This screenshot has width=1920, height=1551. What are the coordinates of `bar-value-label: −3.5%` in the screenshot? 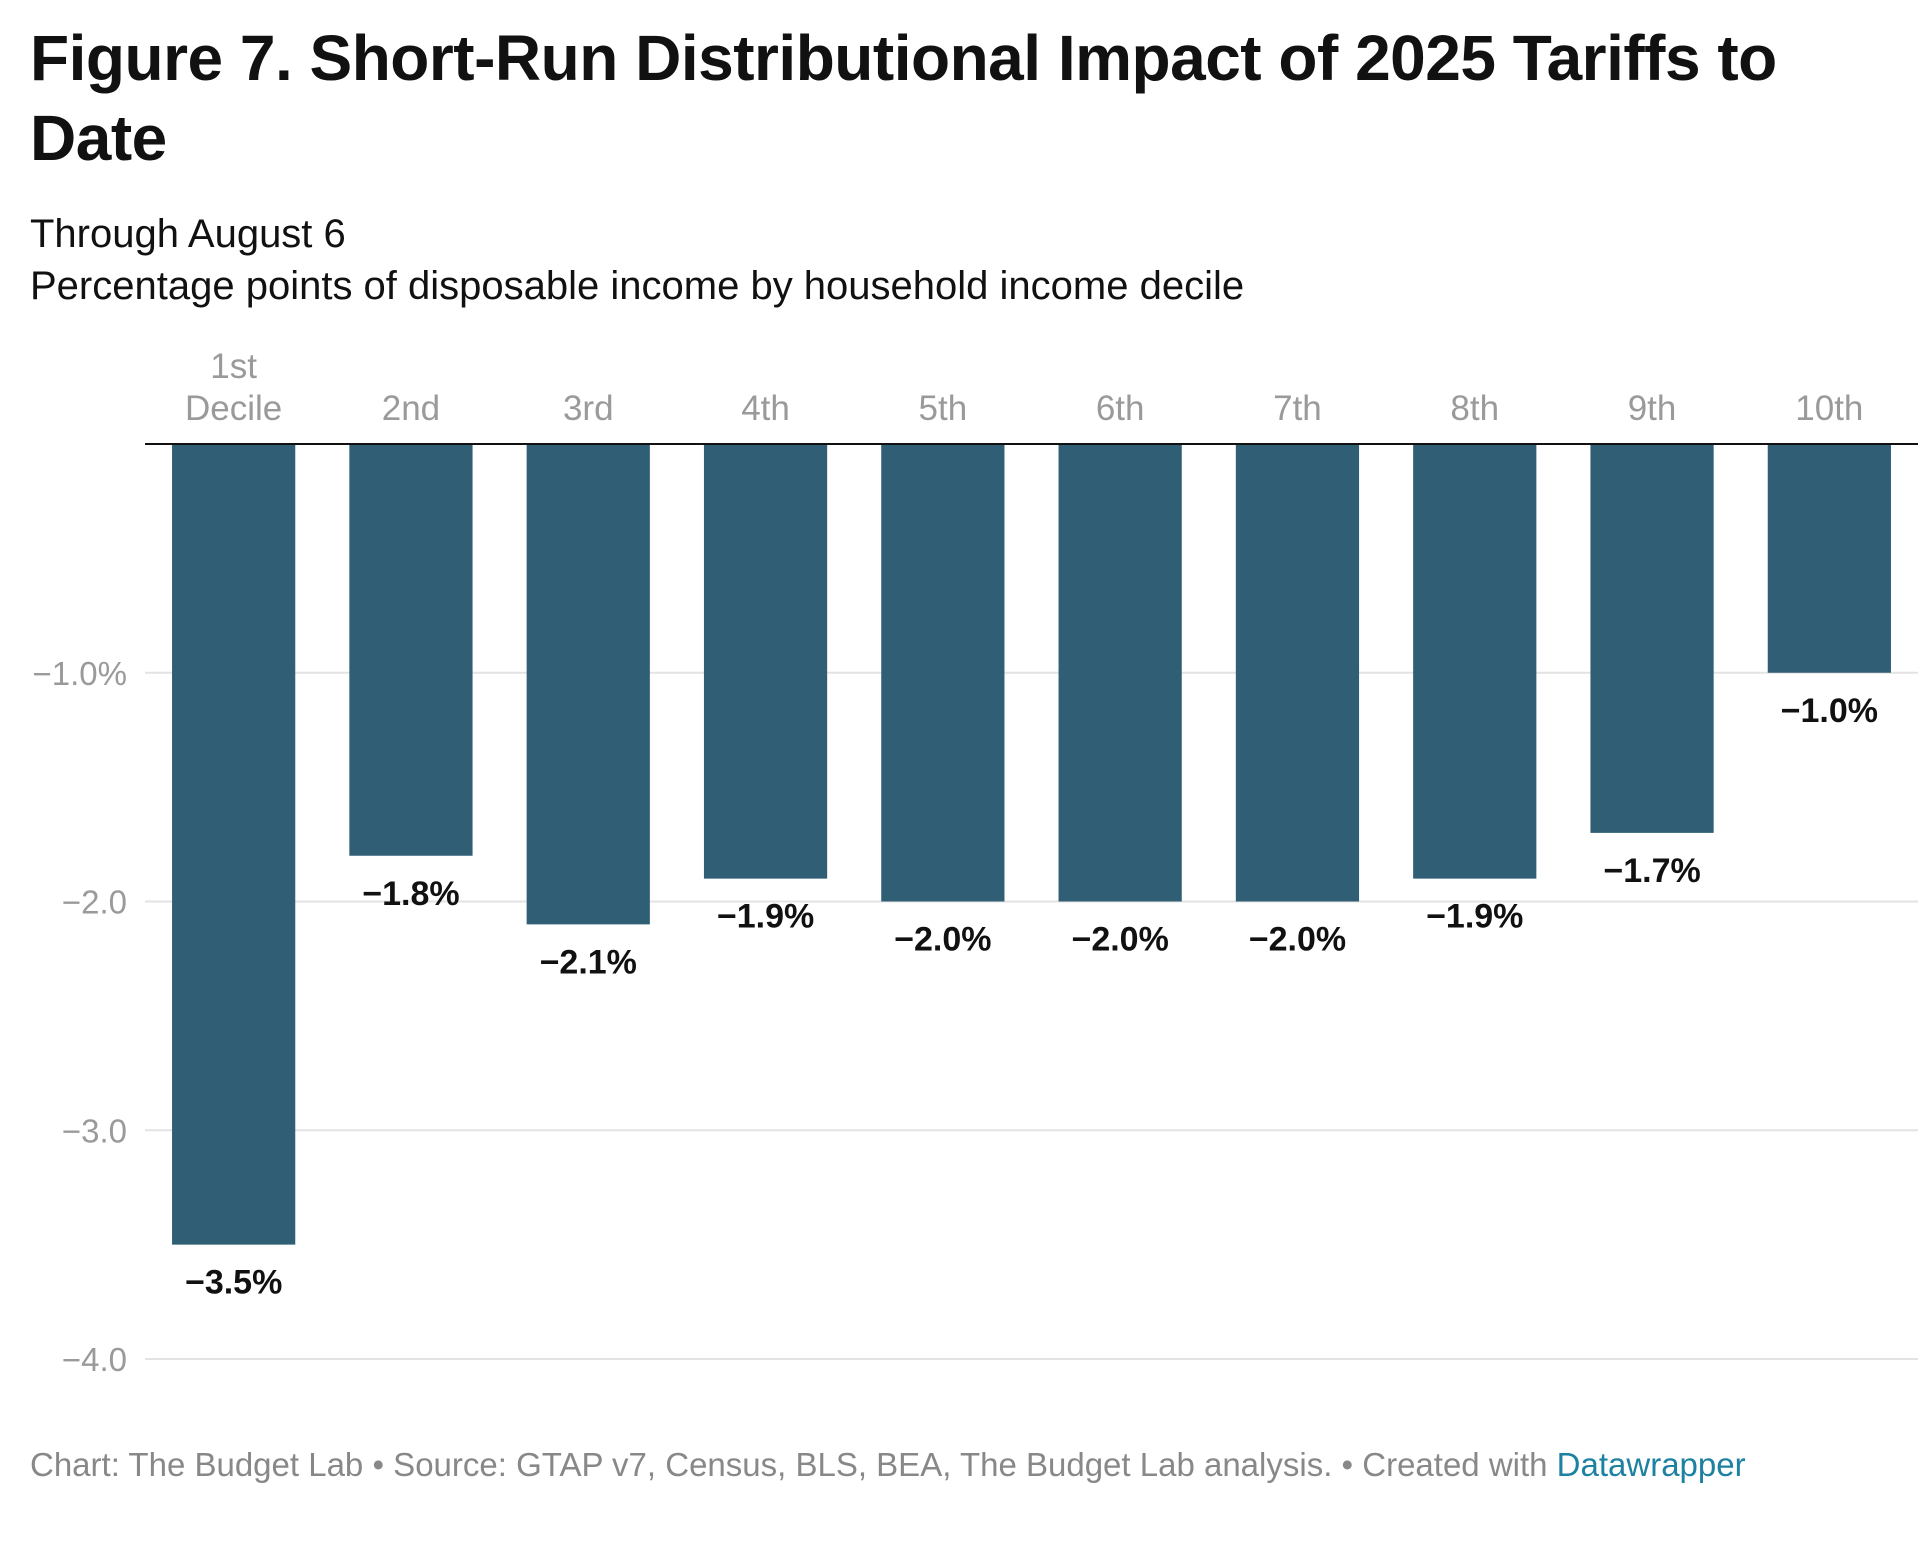 It's located at (233, 1283).